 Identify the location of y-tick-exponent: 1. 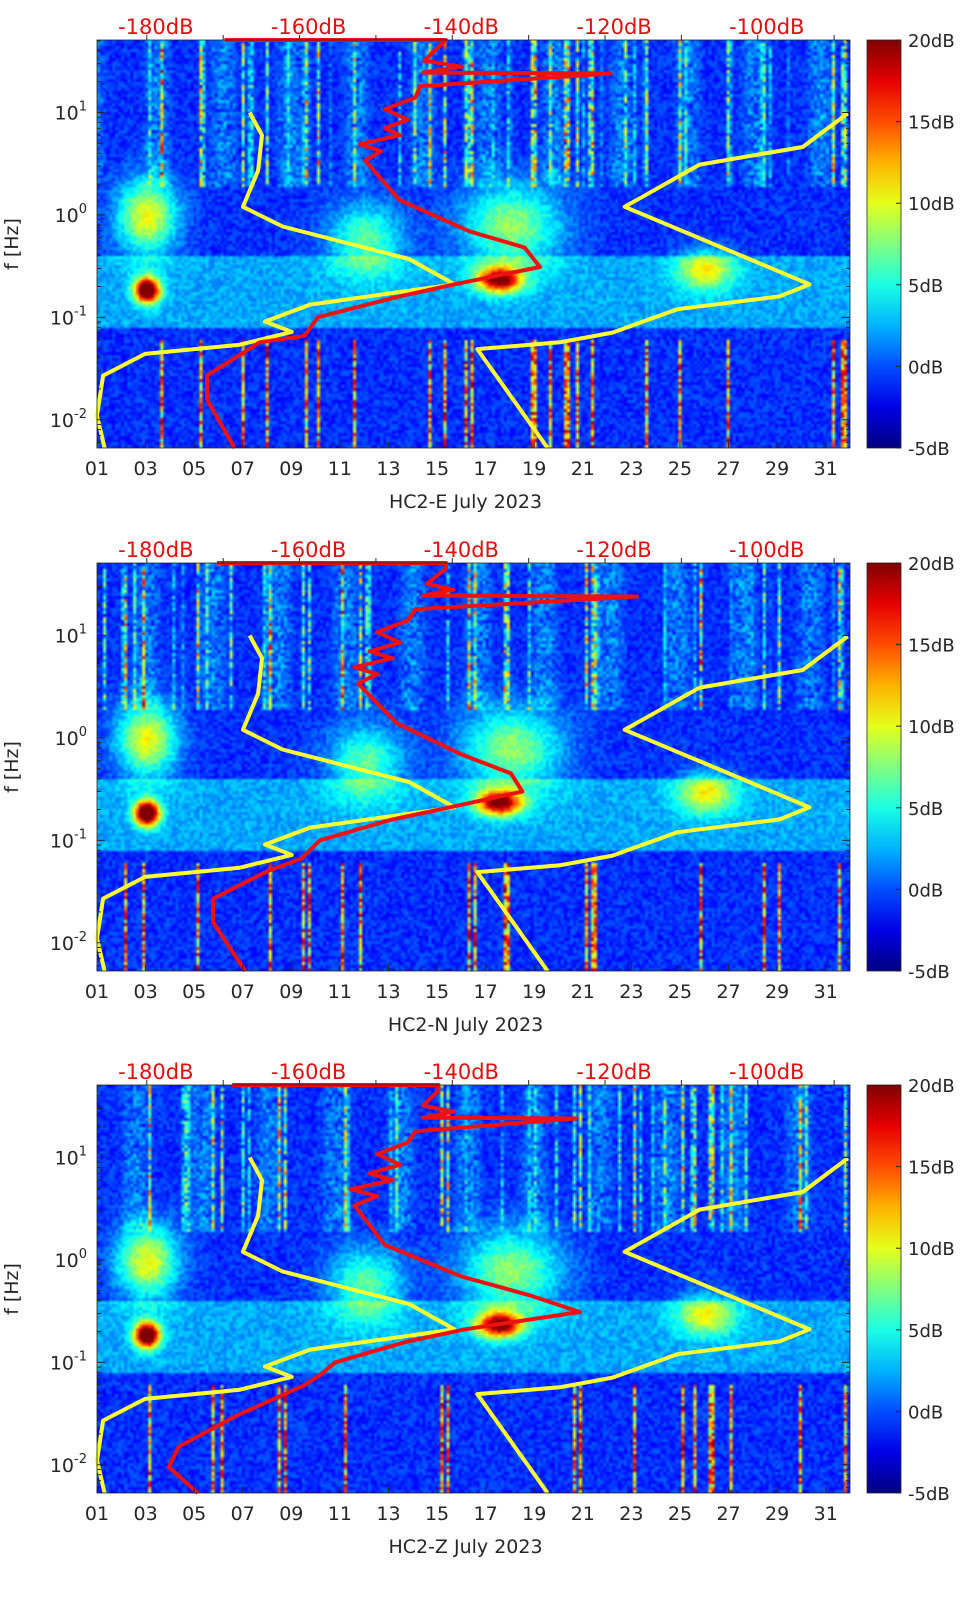
(83, 1151).